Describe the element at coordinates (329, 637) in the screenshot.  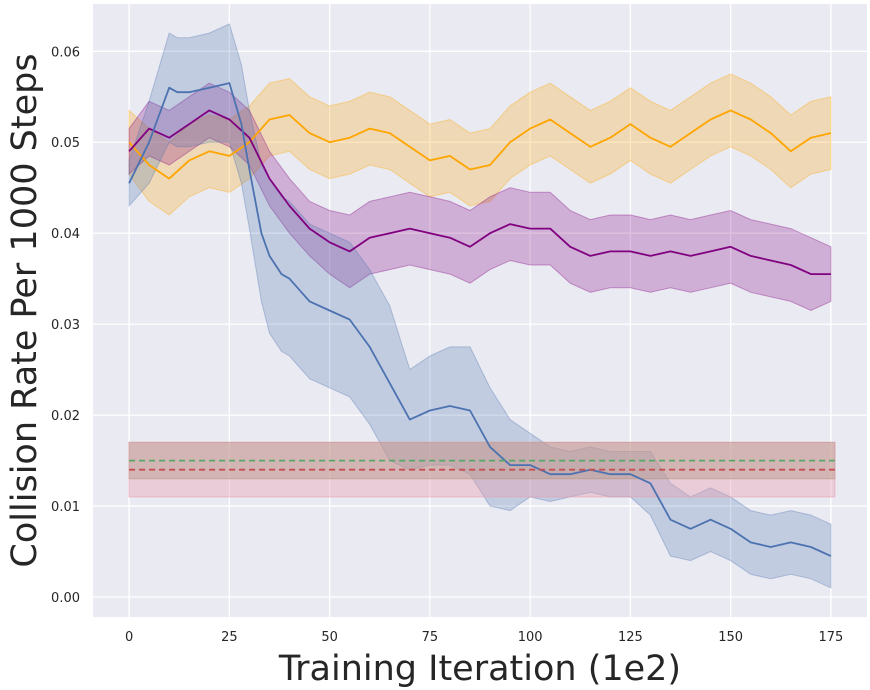
I see `x-tick-label: 50` at that location.